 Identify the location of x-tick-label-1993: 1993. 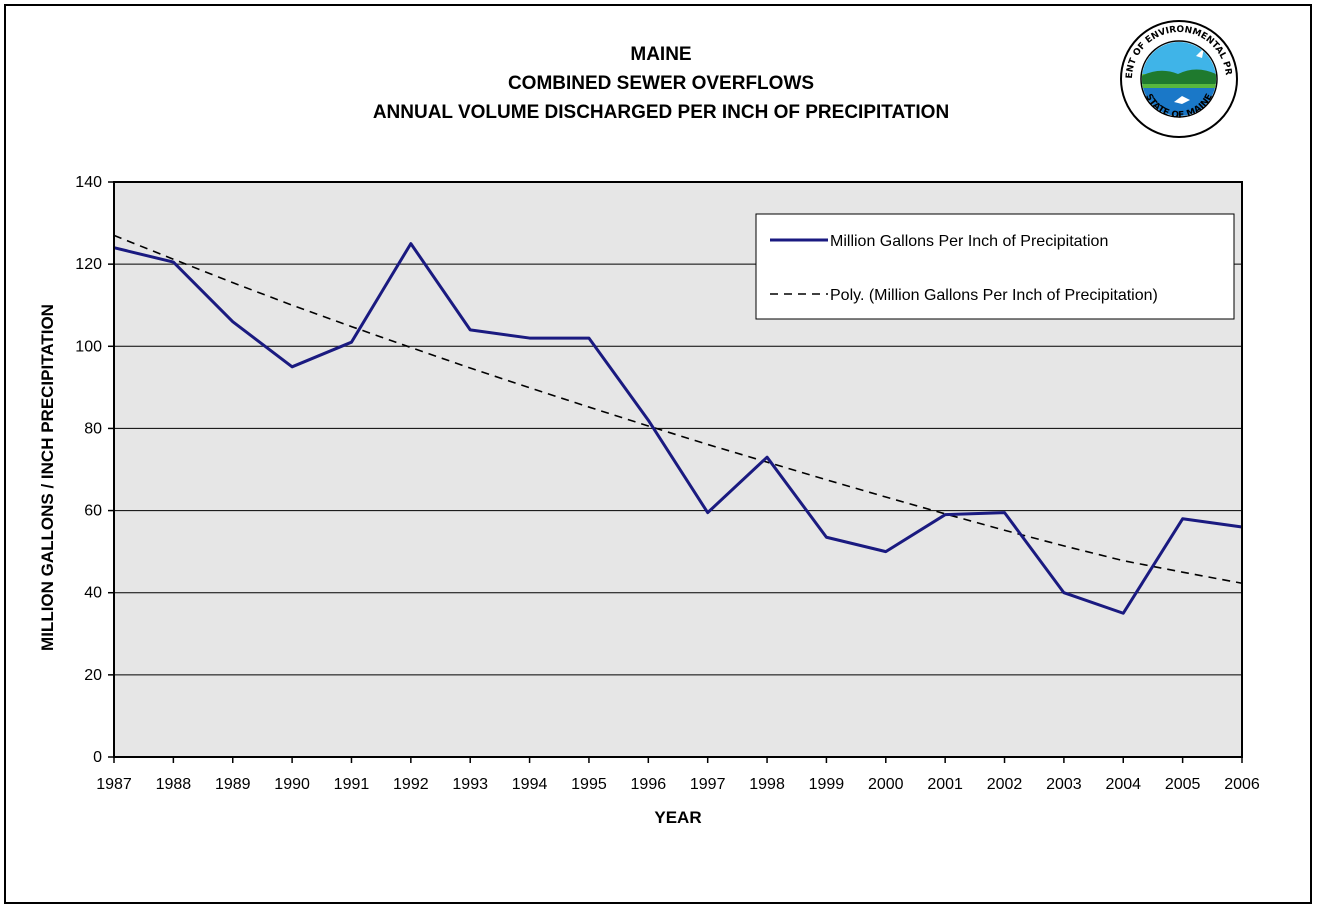
(470, 784).